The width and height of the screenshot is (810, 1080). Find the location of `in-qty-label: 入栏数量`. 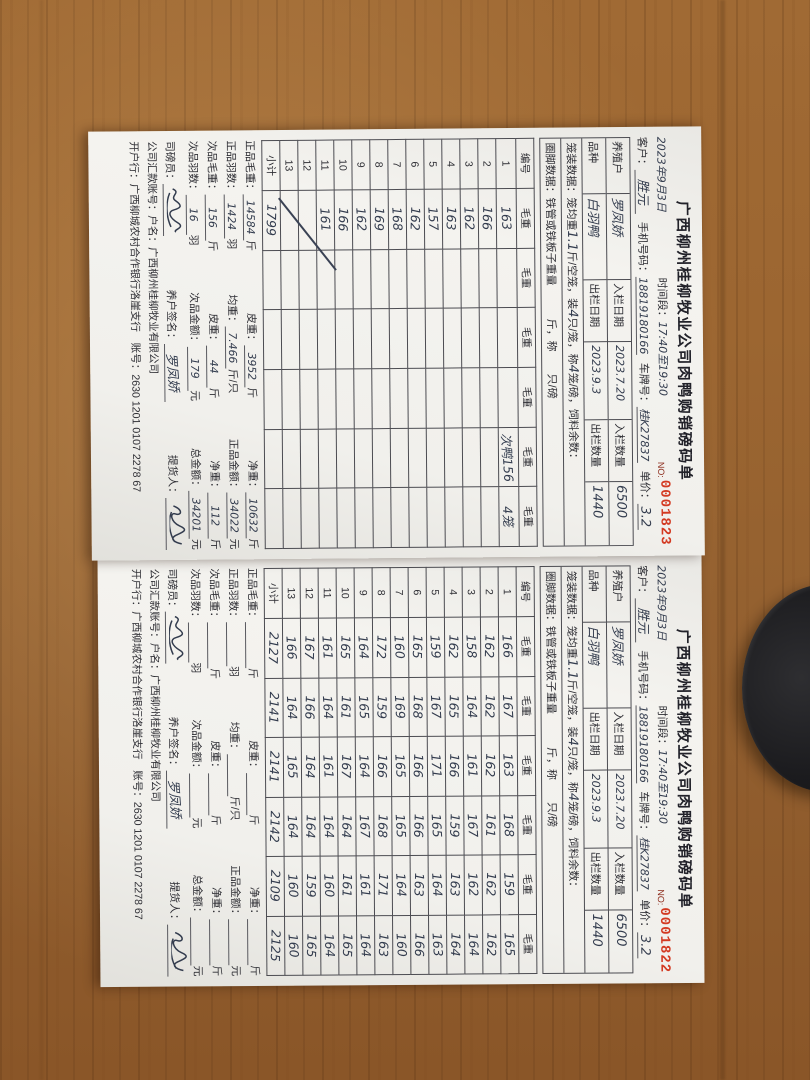

in-qty-label: 入栏数量 is located at coordinates (620, 451).